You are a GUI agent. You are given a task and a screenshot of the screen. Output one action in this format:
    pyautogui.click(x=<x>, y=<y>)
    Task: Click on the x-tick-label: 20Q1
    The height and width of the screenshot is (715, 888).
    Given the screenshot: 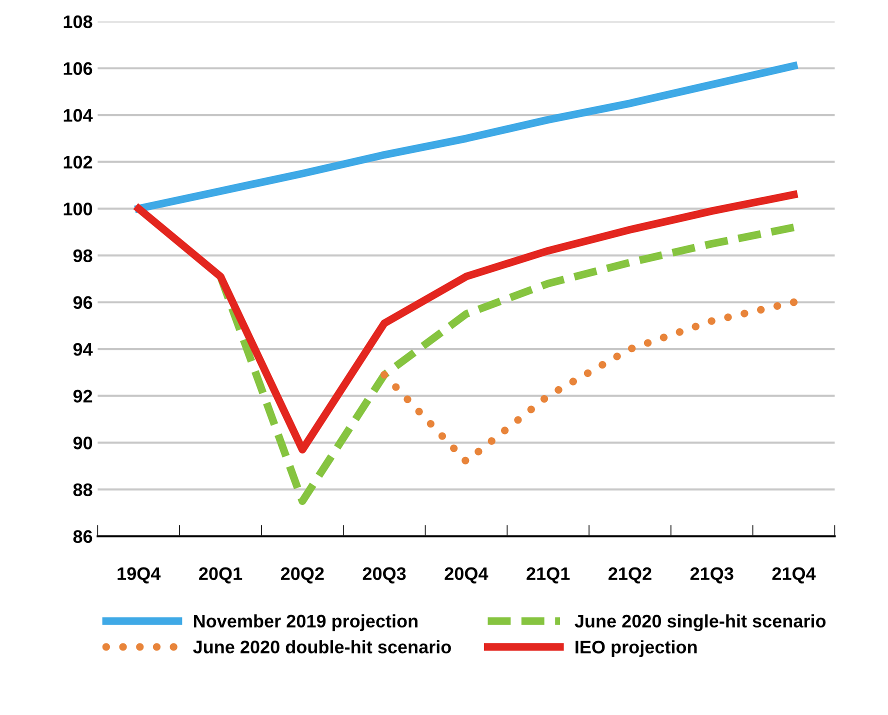 What is the action you would take?
    pyautogui.click(x=220, y=575)
    